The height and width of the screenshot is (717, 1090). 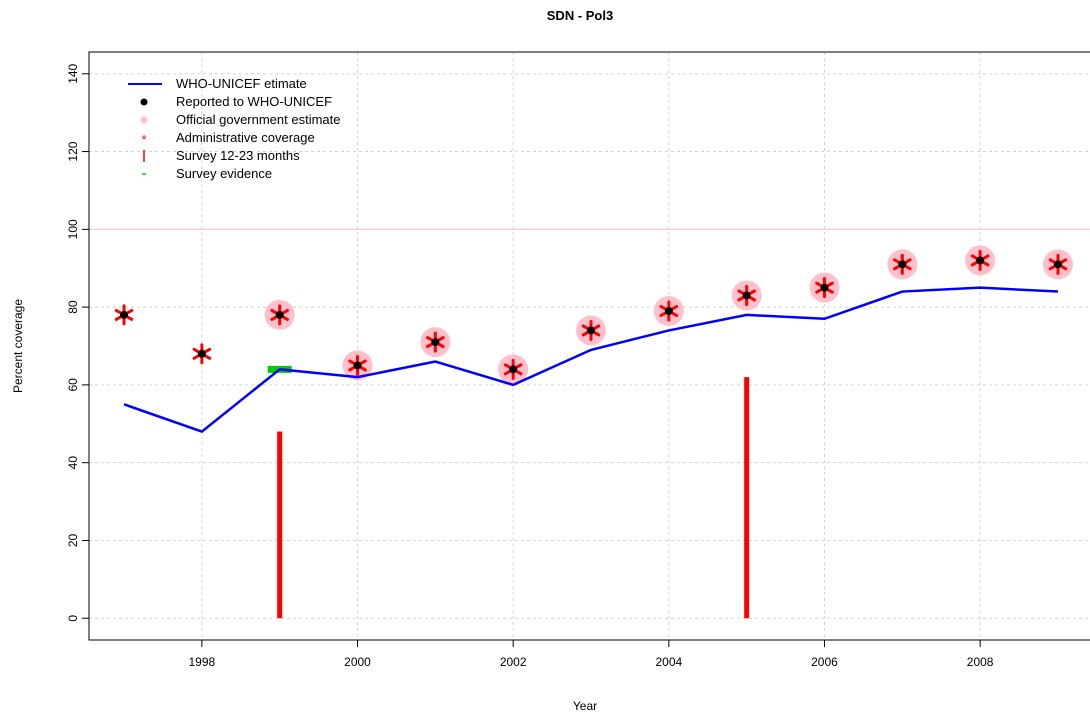 I want to click on legend-item: WHO-UNICEF etimate, so click(x=217, y=83).